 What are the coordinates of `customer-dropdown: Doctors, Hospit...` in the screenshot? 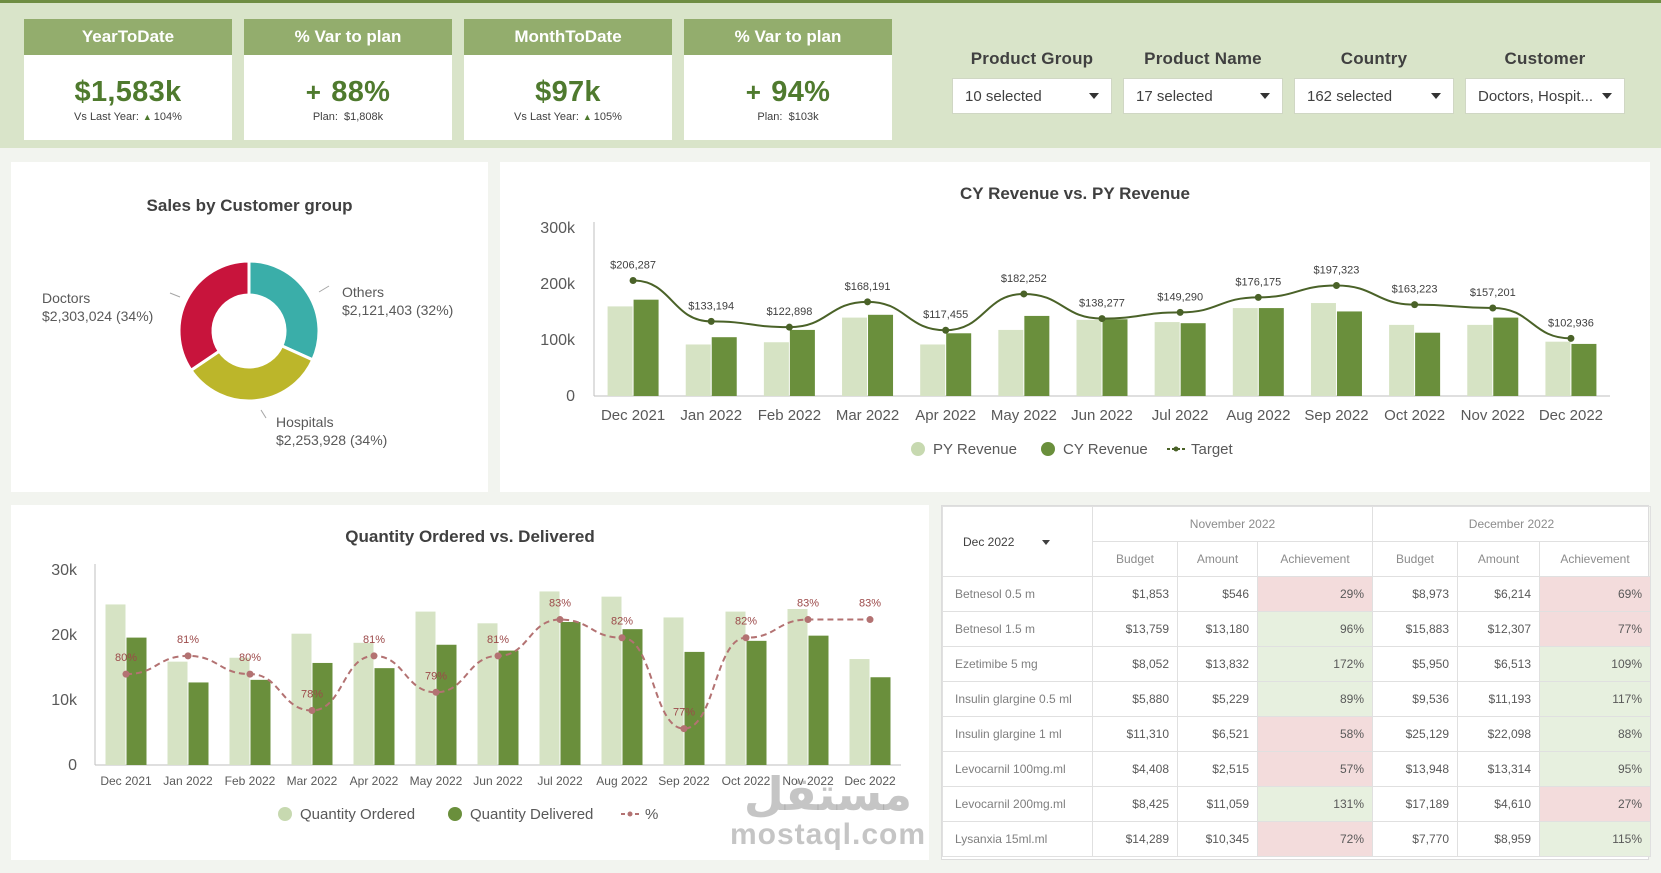 It's located at (1545, 96).